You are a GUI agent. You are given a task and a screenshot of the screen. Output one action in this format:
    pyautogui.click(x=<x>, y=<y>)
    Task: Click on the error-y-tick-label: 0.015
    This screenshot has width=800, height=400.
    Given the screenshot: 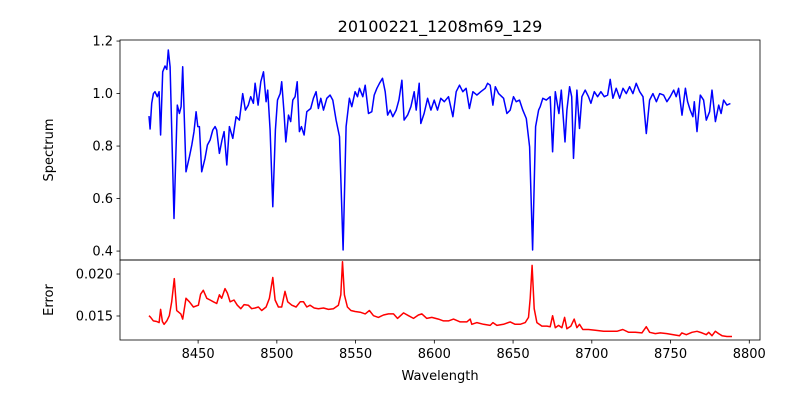 What is the action you would take?
    pyautogui.click(x=94, y=316)
    